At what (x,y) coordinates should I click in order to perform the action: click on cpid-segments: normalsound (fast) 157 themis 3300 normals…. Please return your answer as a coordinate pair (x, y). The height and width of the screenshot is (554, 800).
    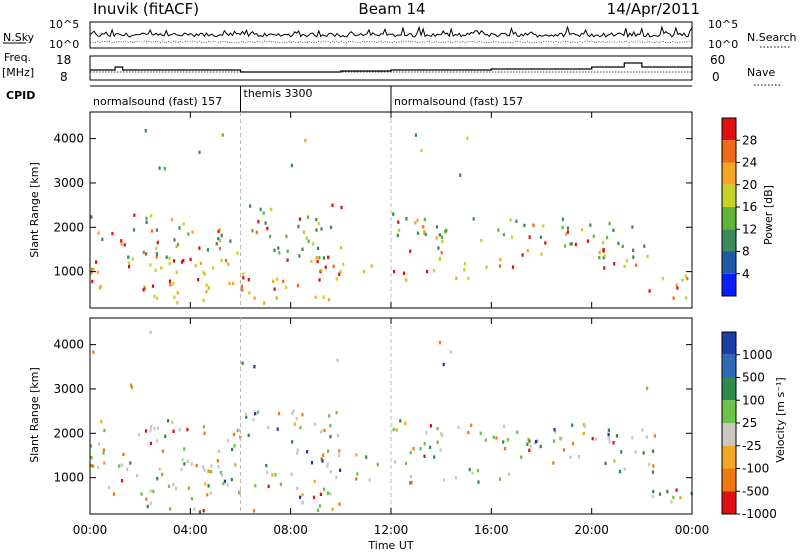
    Looking at the image, I should click on (308, 99).